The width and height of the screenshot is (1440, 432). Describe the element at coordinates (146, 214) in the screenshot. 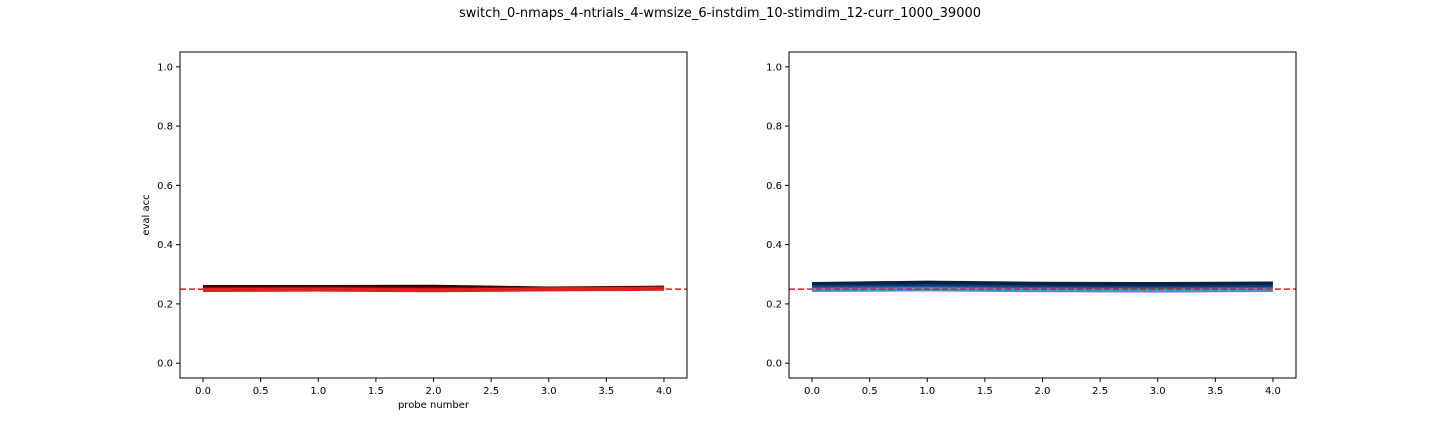

I see `y-axis-label: eval acc` at that location.